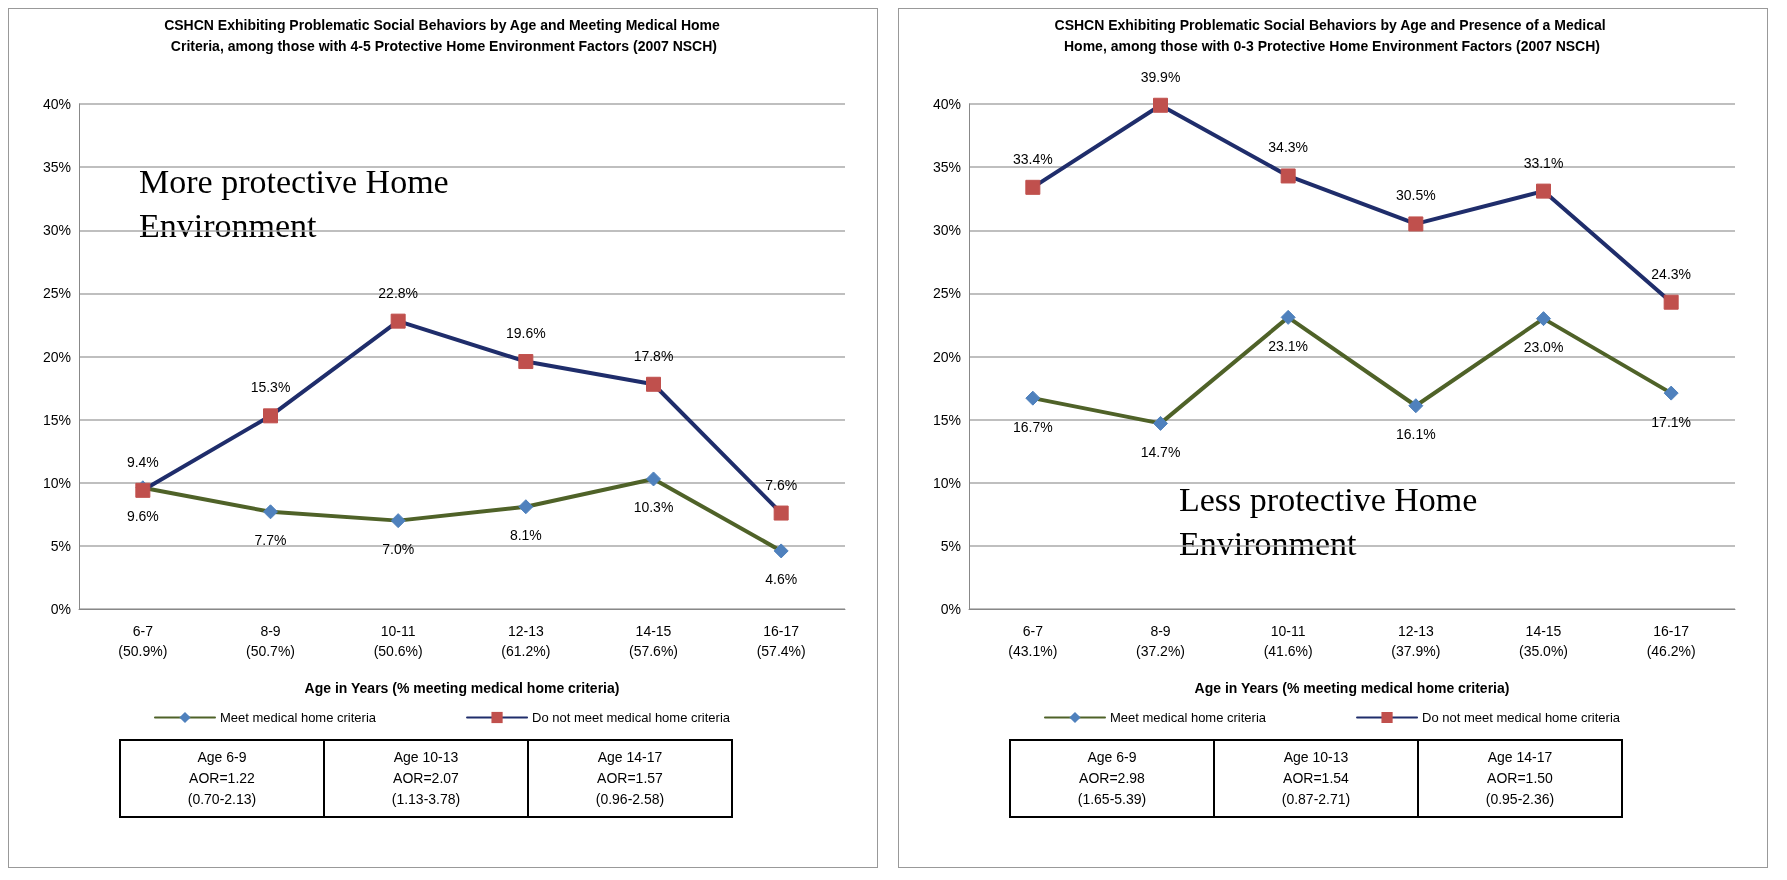 The width and height of the screenshot is (1787, 880). What do you see at coordinates (1332, 521) in the screenshot?
I see `annotation: Less protective Home Environment` at bounding box center [1332, 521].